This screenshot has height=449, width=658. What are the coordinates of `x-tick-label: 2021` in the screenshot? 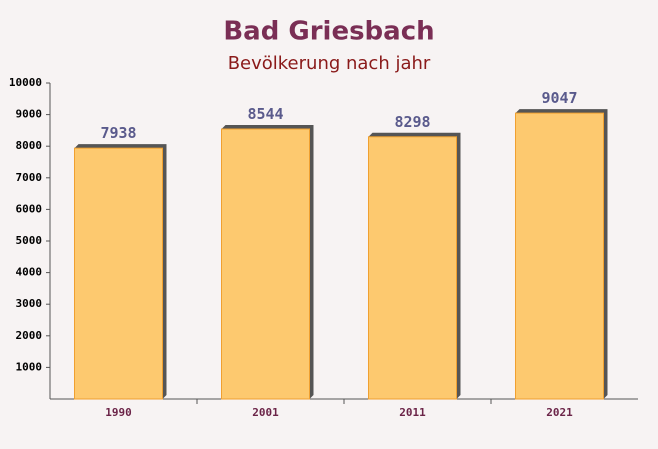 It's located at (559, 412).